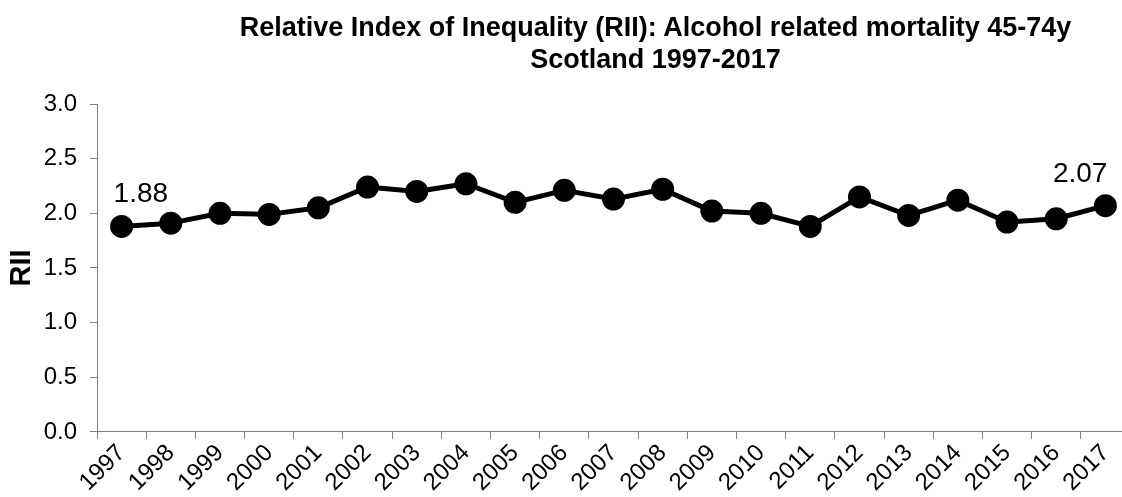 The height and width of the screenshot is (497, 1122). I want to click on y-tick-label: 2.5, so click(60, 157).